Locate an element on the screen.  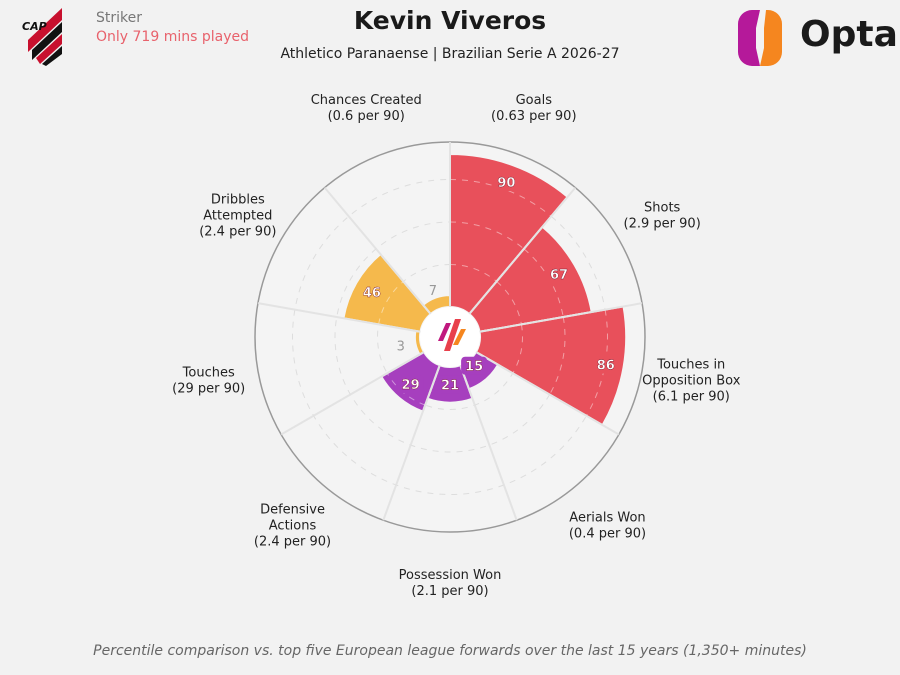
category-label: (0.4 per 90) is located at coordinates (607, 534).